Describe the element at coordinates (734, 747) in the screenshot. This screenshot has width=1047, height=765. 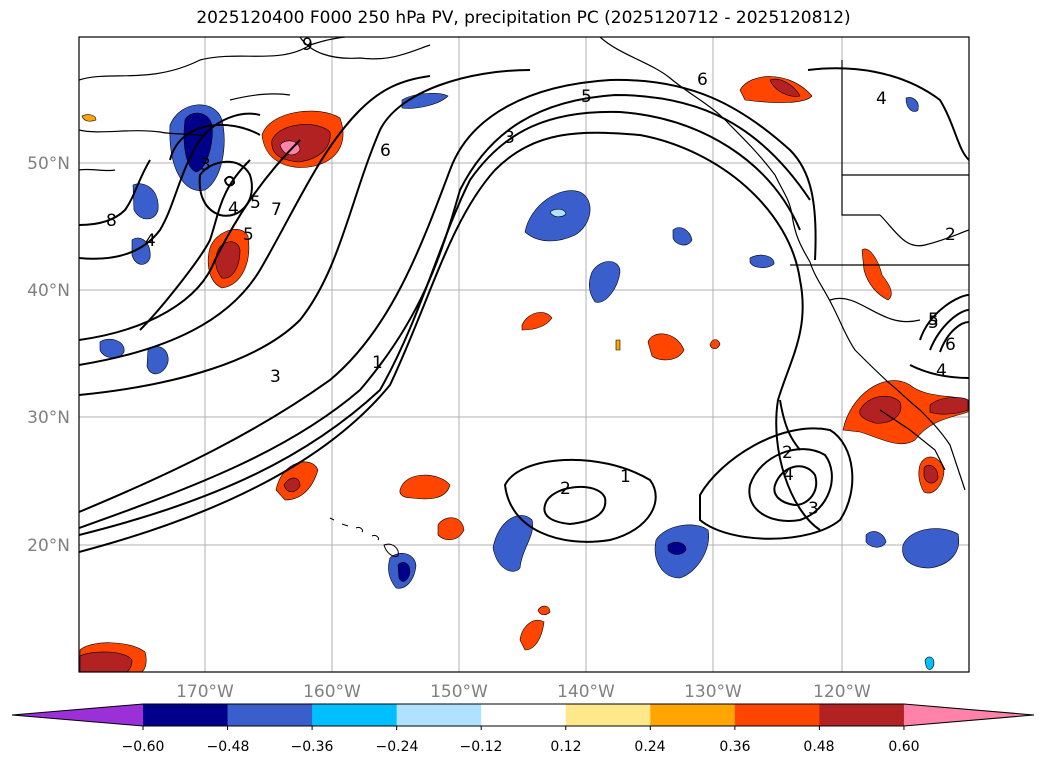
I see `colorbar-tick-label: 0.36` at that location.